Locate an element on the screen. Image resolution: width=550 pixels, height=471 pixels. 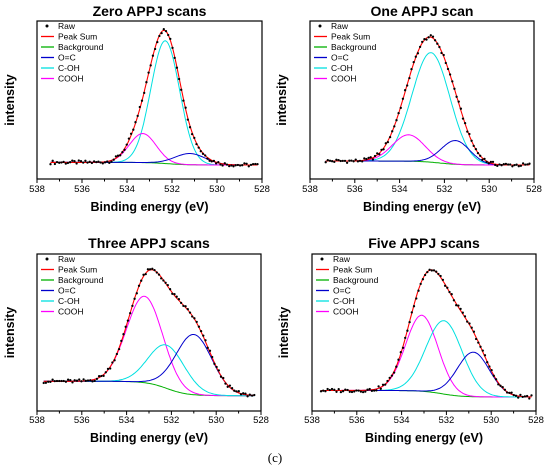
x-tick-label: 528 is located at coordinates (534, 189).